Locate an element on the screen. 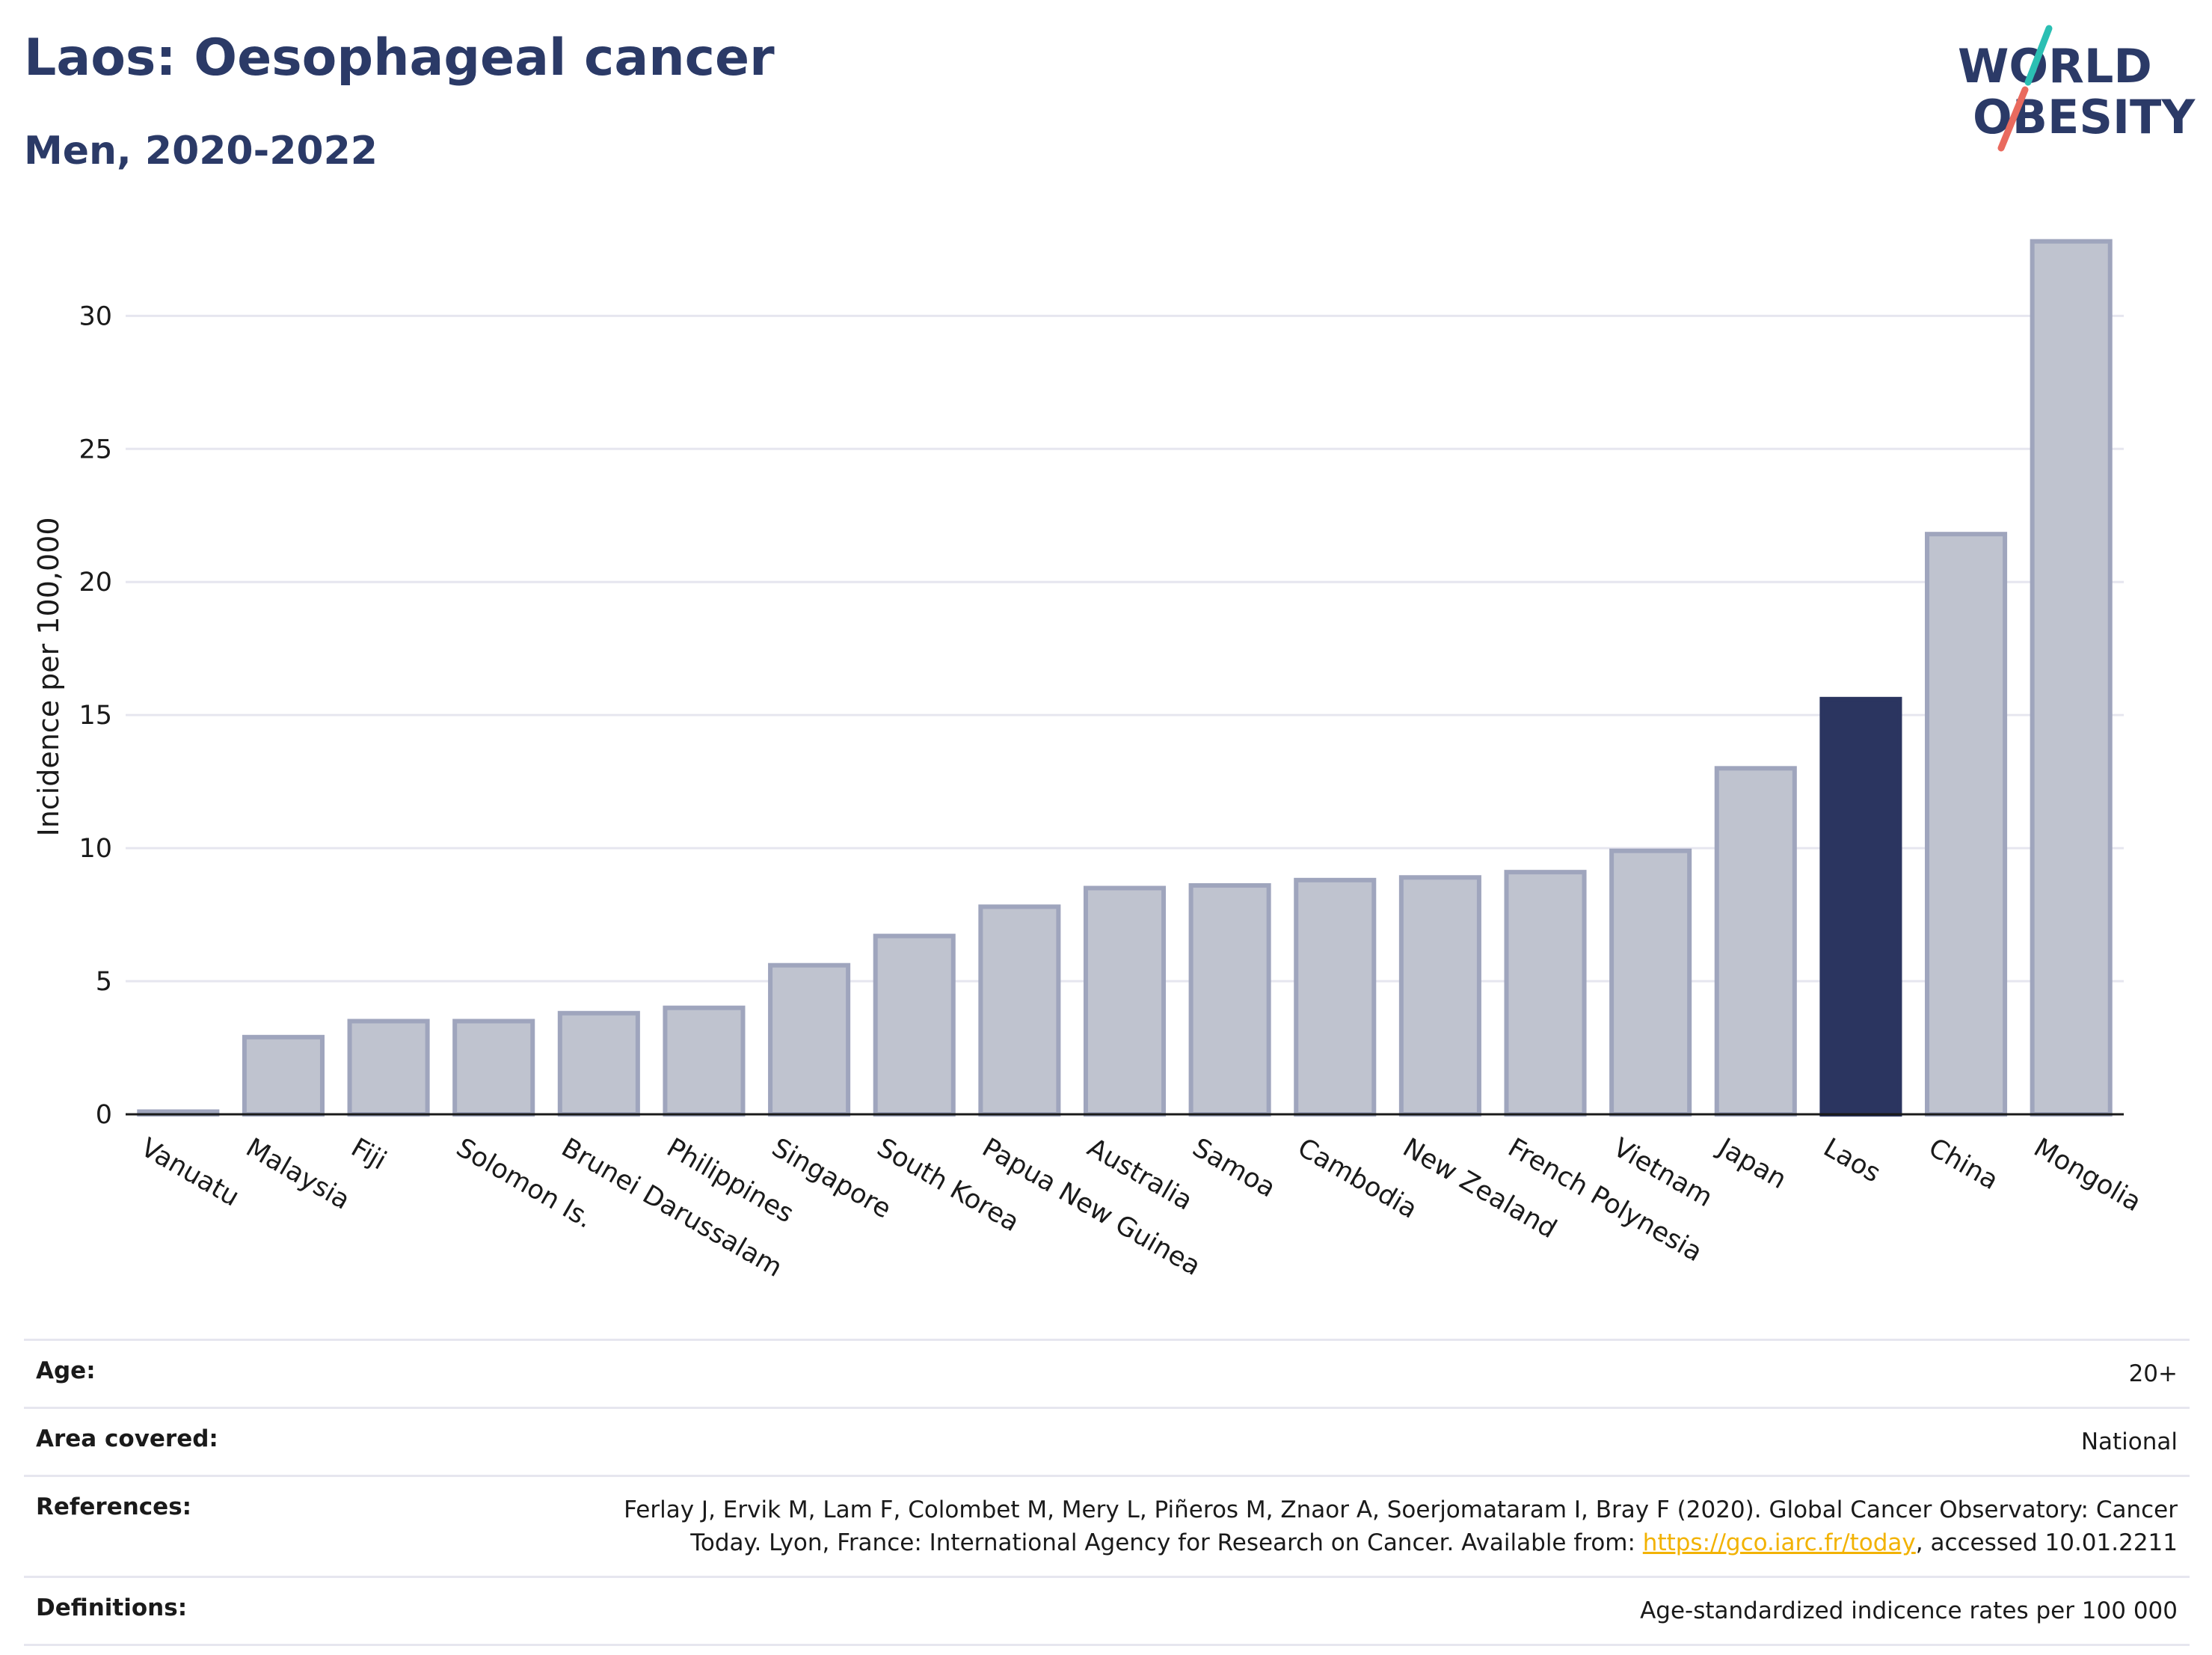 The width and height of the screenshot is (2212, 1655). y-tick-label: 25 is located at coordinates (95, 449).